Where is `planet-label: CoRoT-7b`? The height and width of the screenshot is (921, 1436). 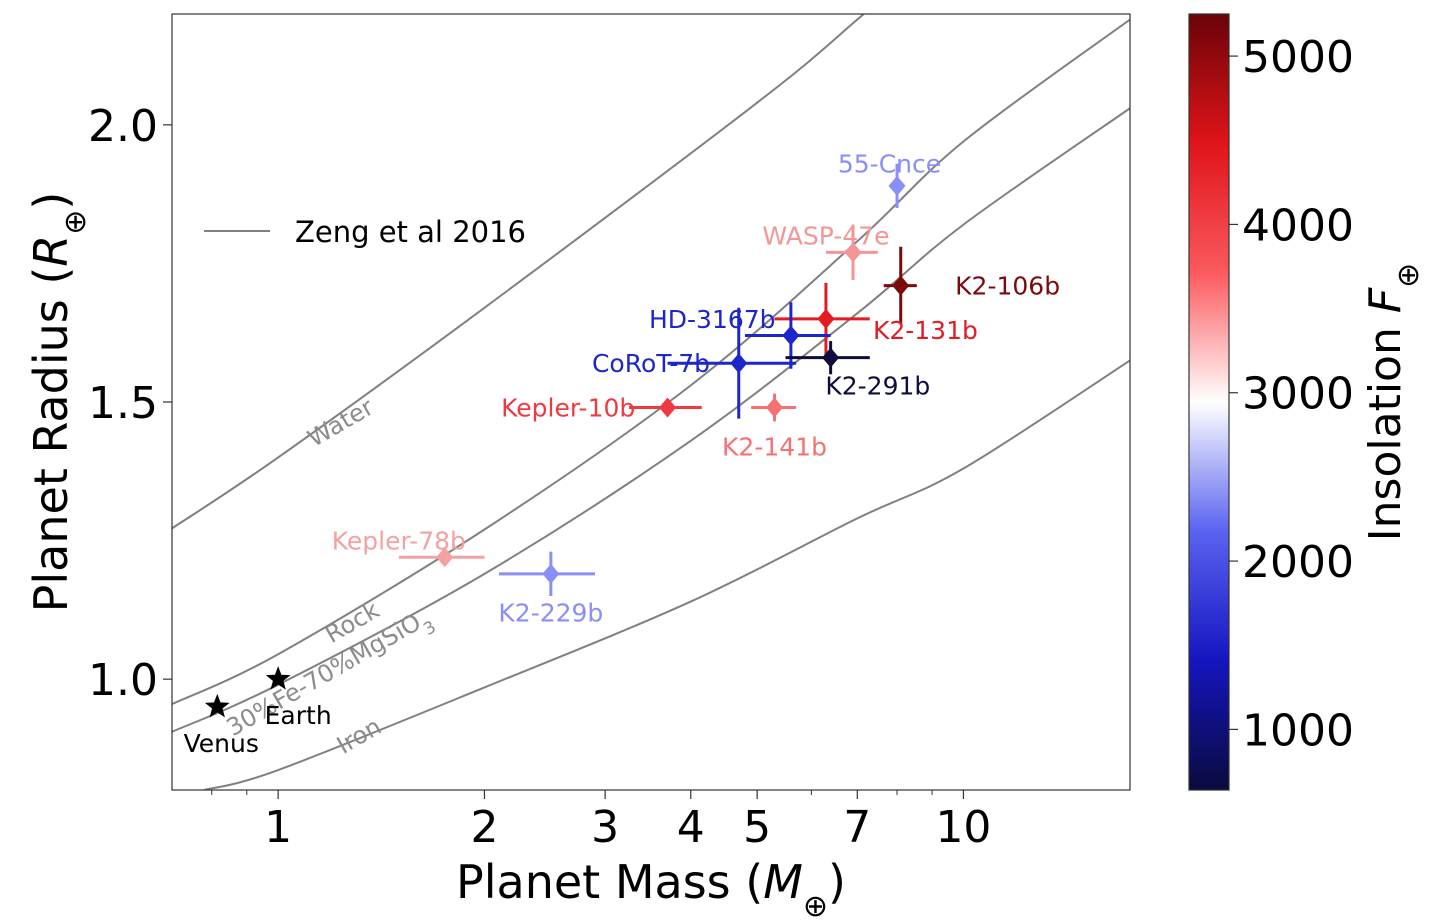
planet-label: CoRoT-7b is located at coordinates (651, 363).